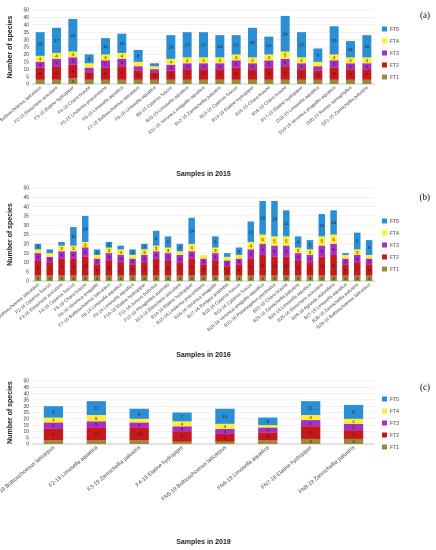  Describe the element at coordinates (203, 542) in the screenshot. I see `x-axis-label: Samples in 2019` at that location.